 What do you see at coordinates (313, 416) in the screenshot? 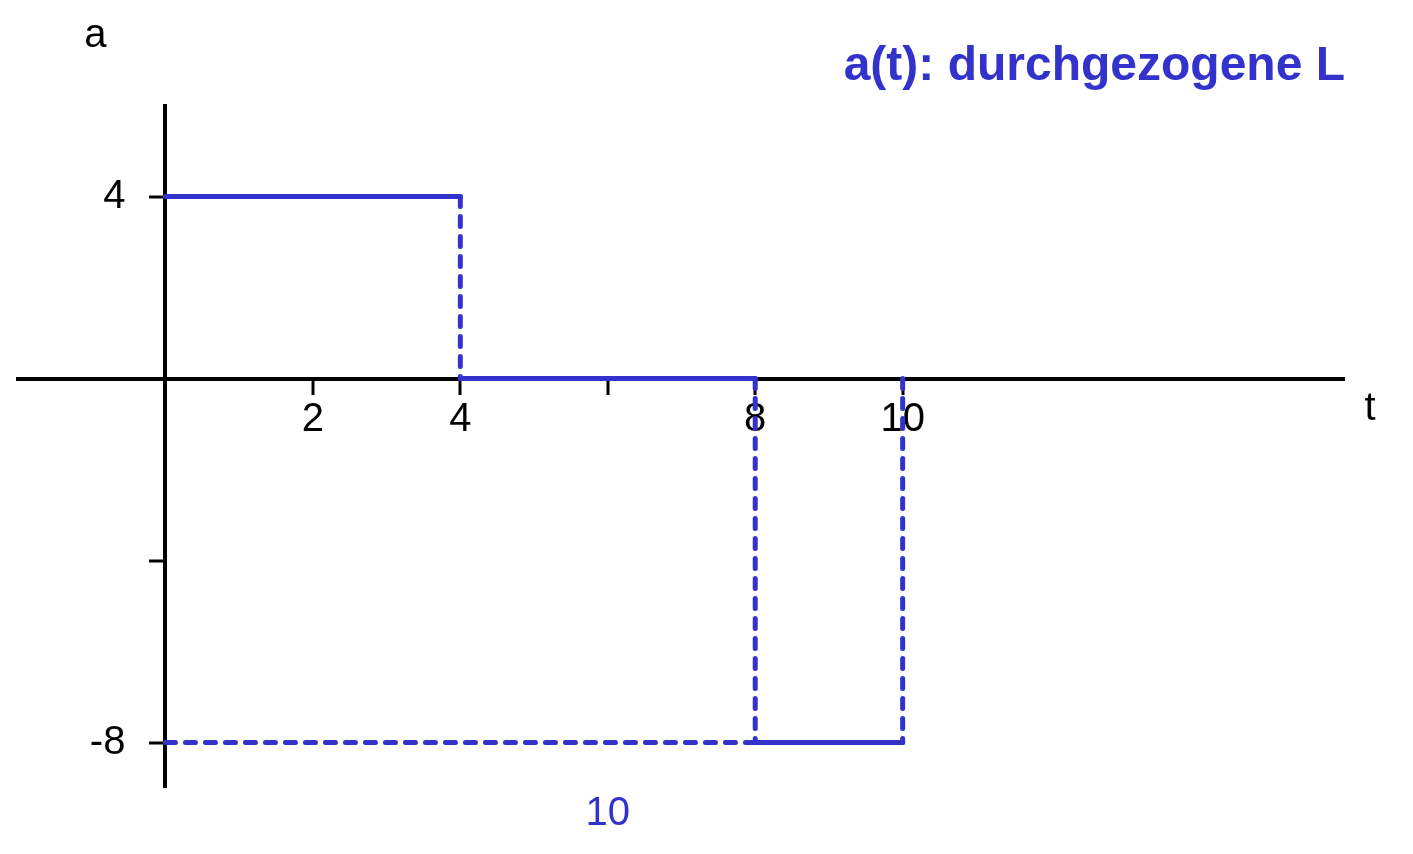
I see `x-tick-label: 2` at bounding box center [313, 416].